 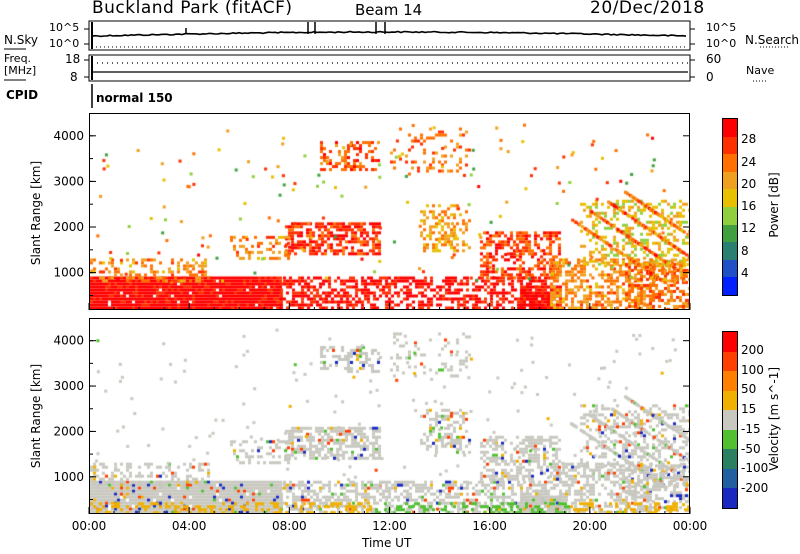 I want to click on velocity-colorbar-label-text: Velocity [m s^-1], so click(x=774, y=419).